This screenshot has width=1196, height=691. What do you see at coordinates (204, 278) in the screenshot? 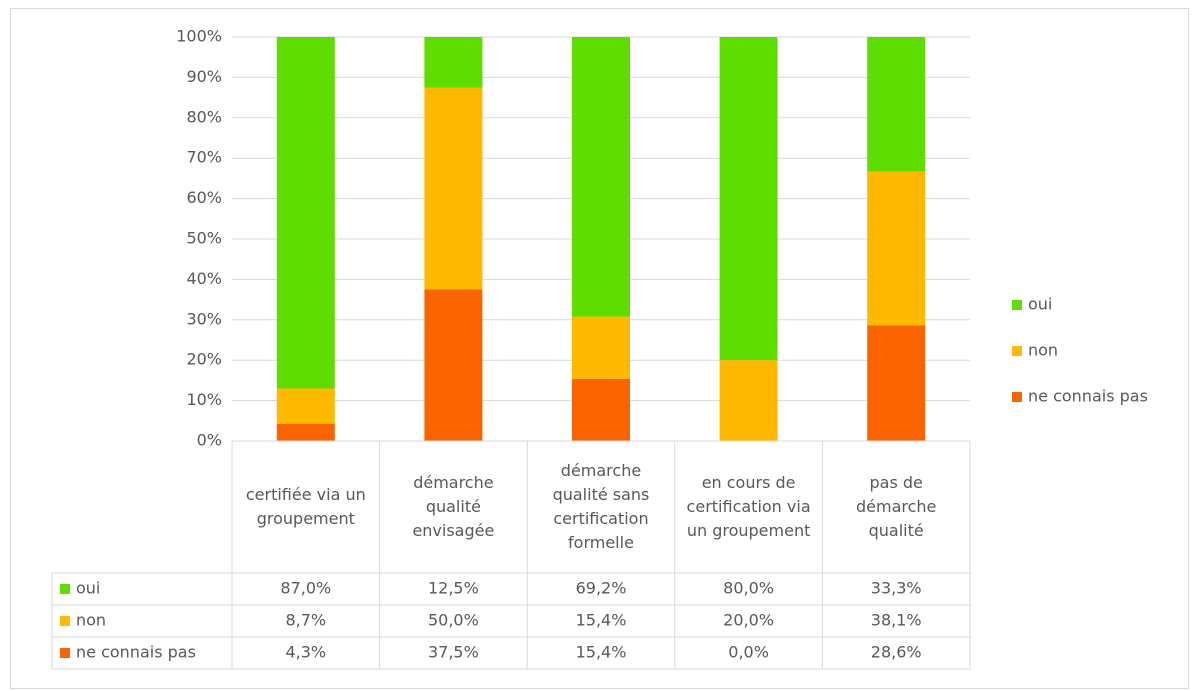
I see `y-tick-label: 40%` at bounding box center [204, 278].